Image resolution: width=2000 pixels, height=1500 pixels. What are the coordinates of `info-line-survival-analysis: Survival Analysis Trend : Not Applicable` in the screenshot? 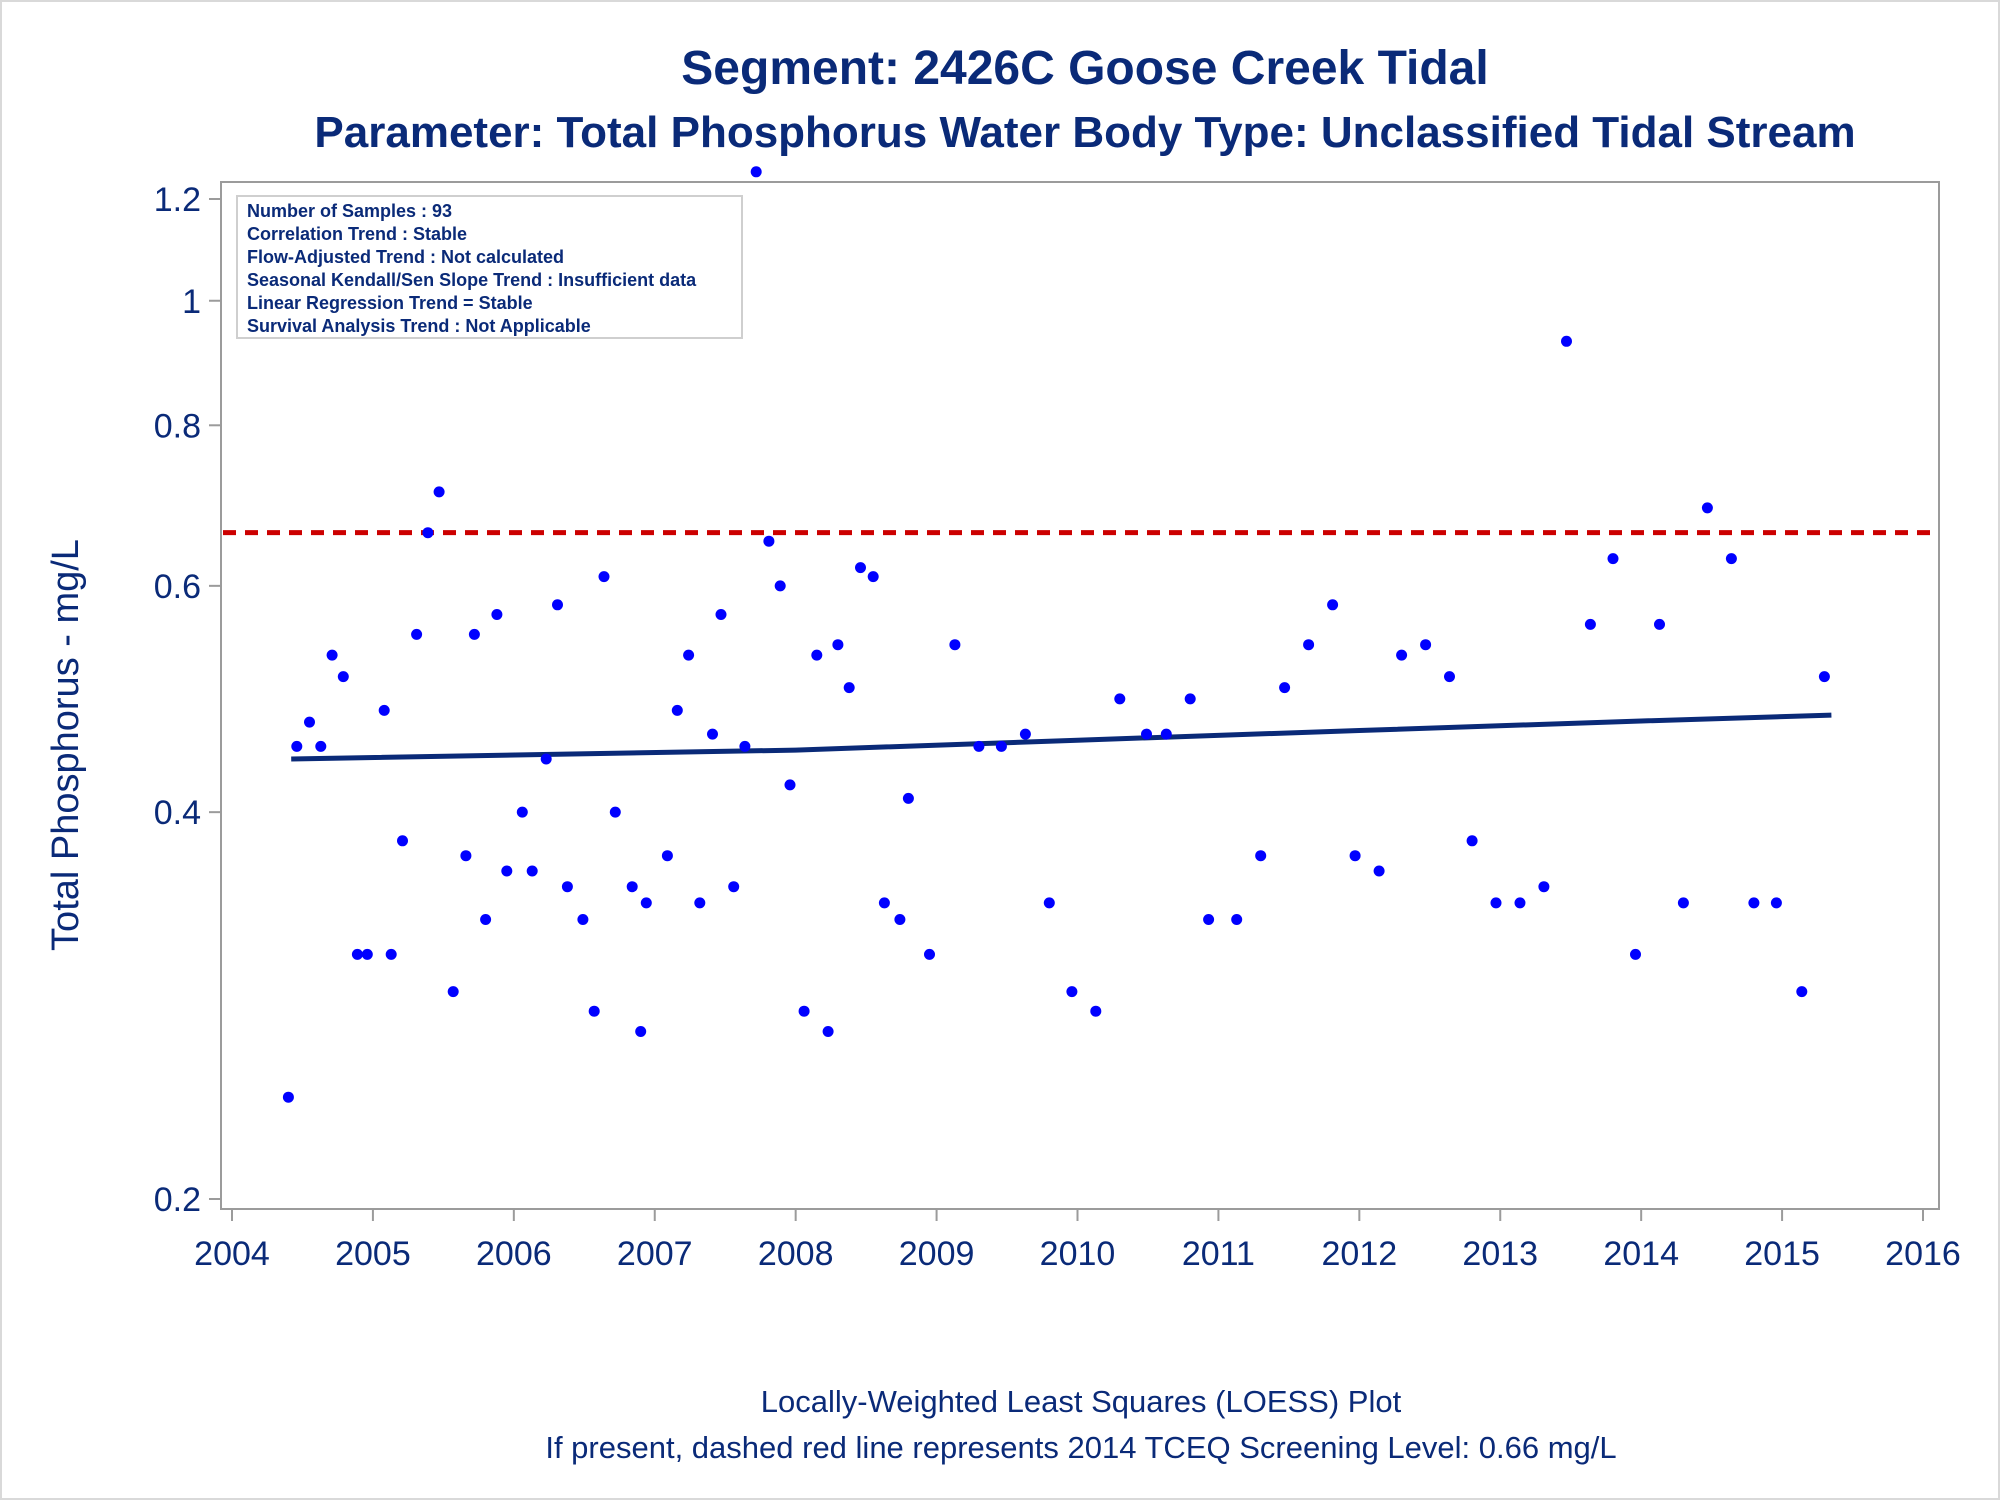 It's located at (419, 326).